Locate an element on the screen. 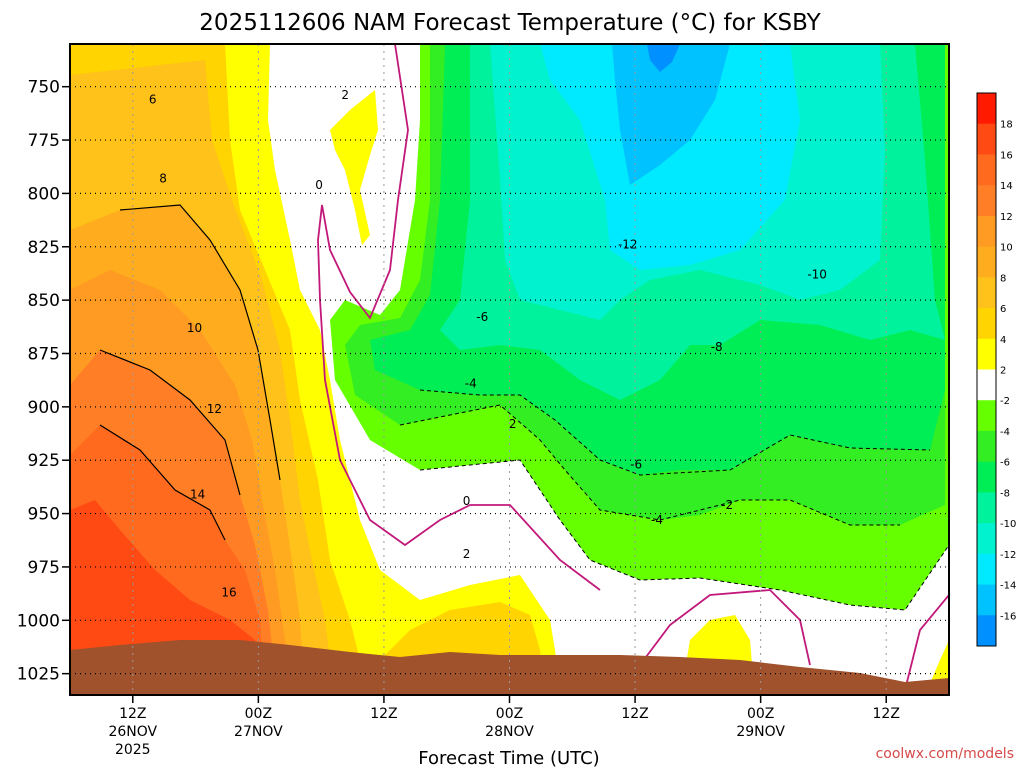  colorbar-label: 4 is located at coordinates (1003, 340).